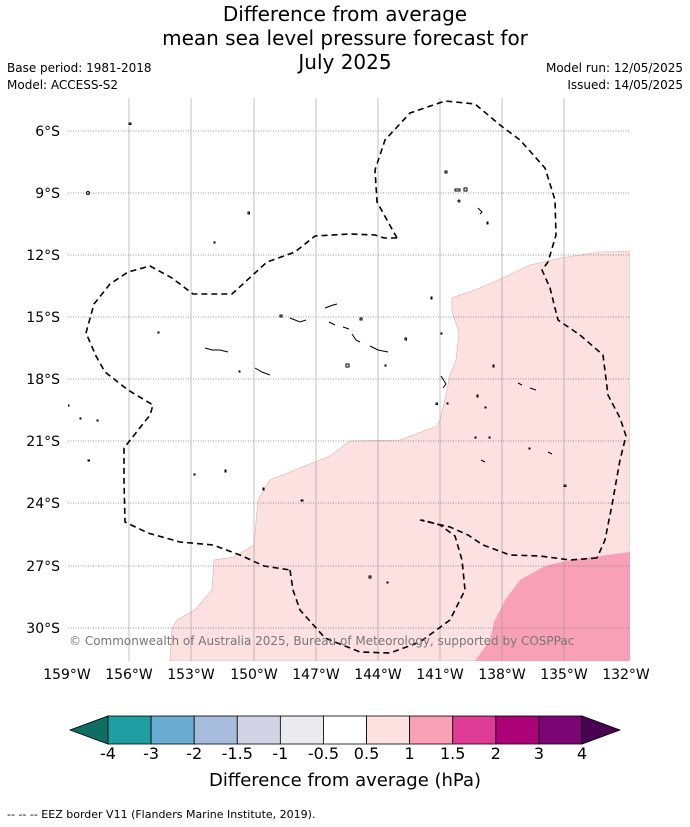  Describe the element at coordinates (79, 68) in the screenshot. I see `base-period: Base period: 1981-2018` at that location.